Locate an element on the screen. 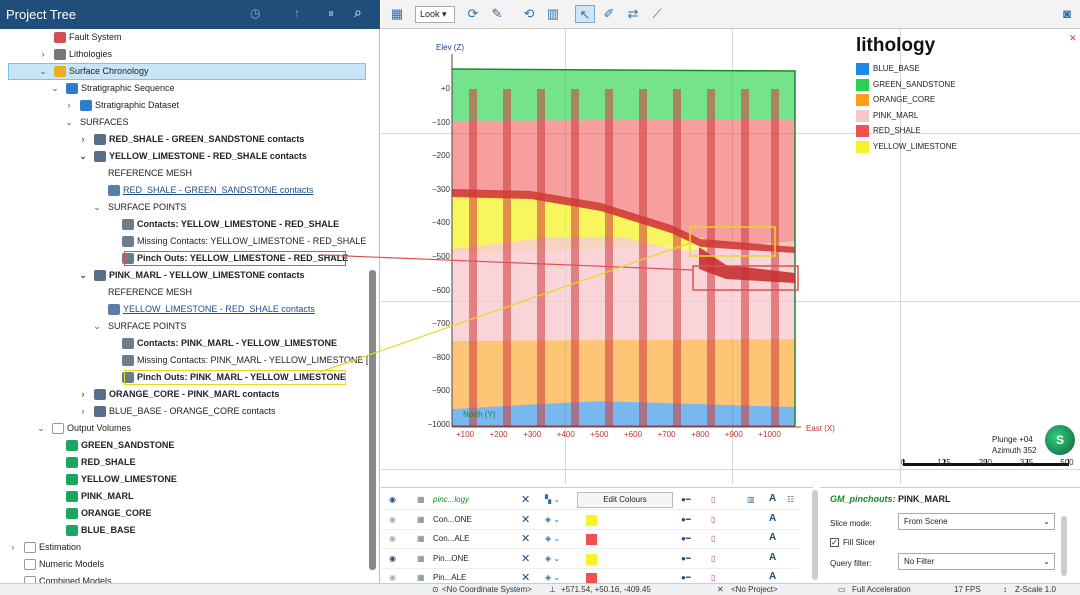 The width and height of the screenshot is (1080, 595). tree-item: PINK_MARL is located at coordinates (184, 496).